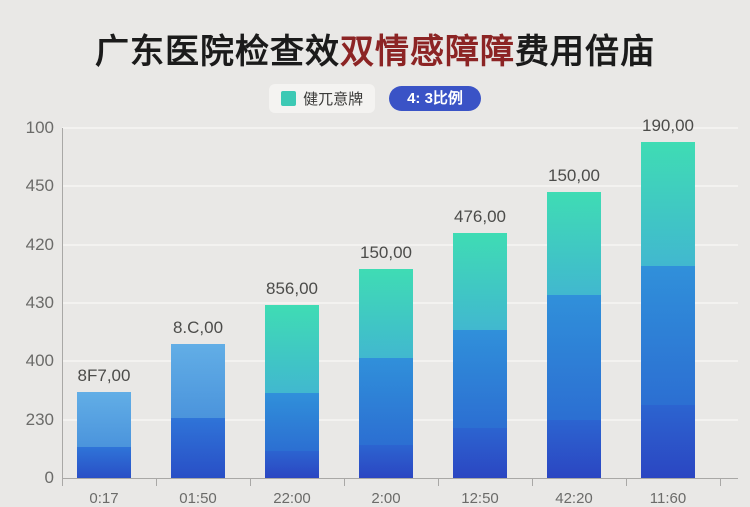 The width and height of the screenshot is (750, 507). I want to click on y-axis-line, so click(62, 303).